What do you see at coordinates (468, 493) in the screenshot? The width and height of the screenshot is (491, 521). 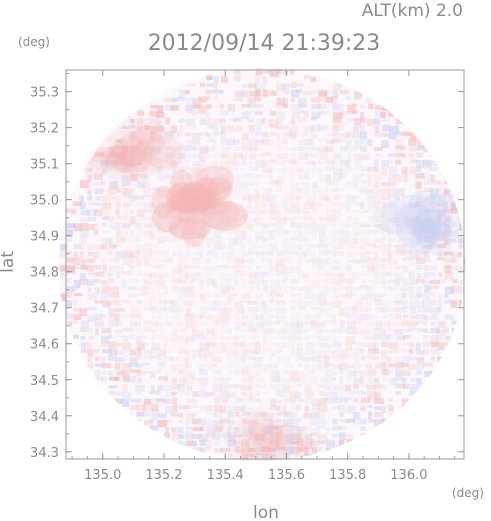 I see `x-unit-label: (deg)` at bounding box center [468, 493].